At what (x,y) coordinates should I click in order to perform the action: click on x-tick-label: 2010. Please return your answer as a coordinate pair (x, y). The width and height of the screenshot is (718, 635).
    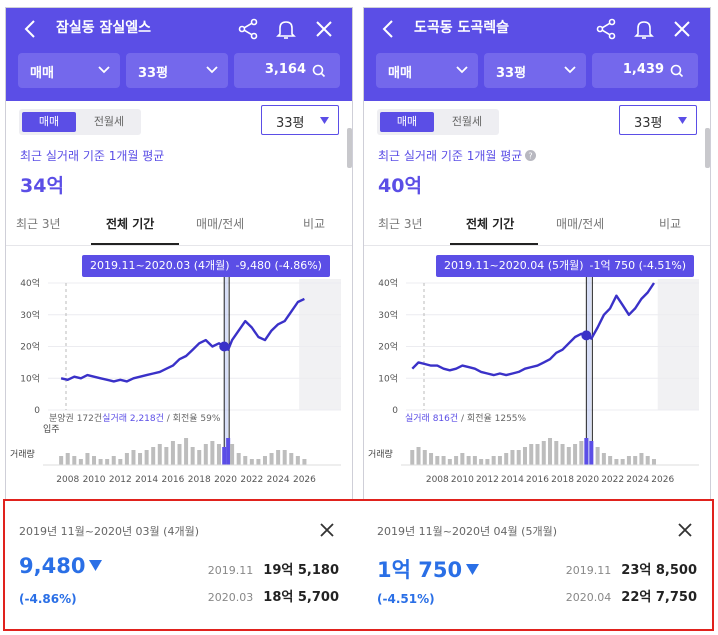
    Looking at the image, I should click on (94, 480).